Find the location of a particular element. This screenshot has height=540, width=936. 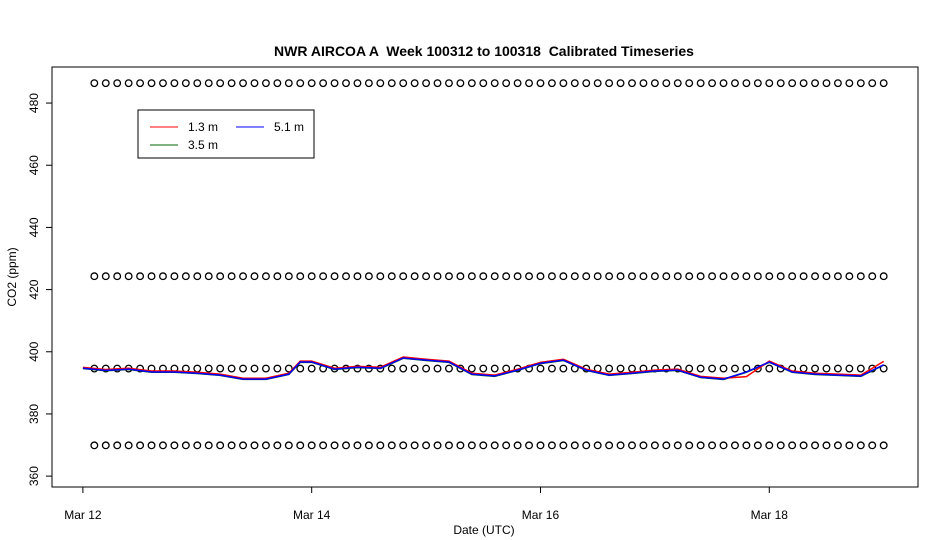

y-tick-label: 360 is located at coordinates (34, 476).